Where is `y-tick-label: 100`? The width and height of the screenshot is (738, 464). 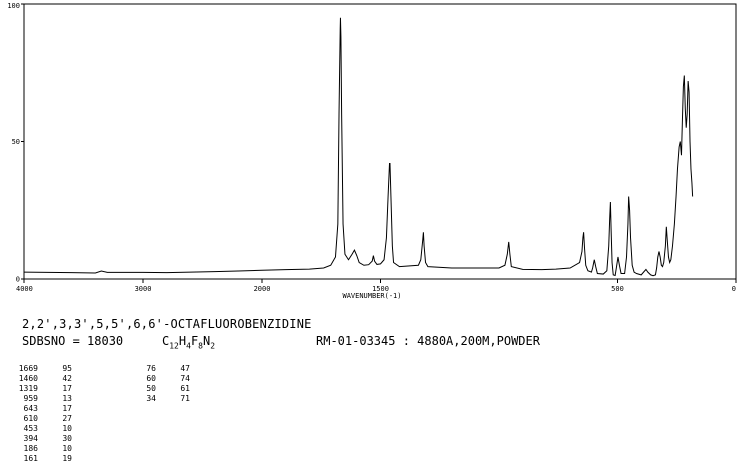
y-tick-label: 100 is located at coordinates (13, 6).